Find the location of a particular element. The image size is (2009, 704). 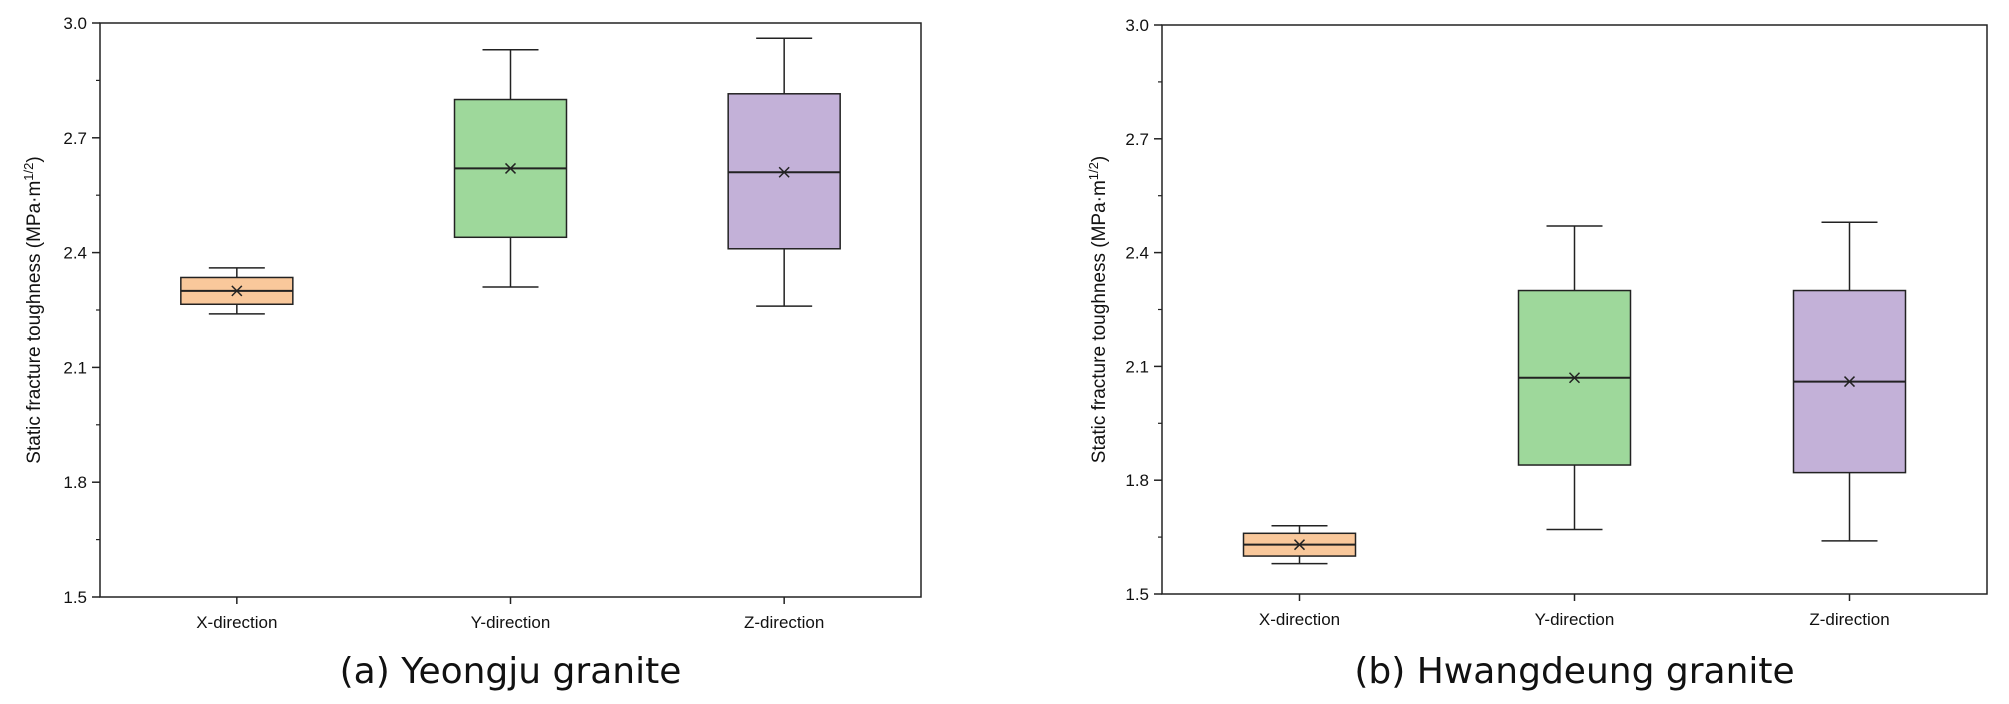

panel-caption: (b) Hwangdeung granite is located at coordinates (1574, 671).